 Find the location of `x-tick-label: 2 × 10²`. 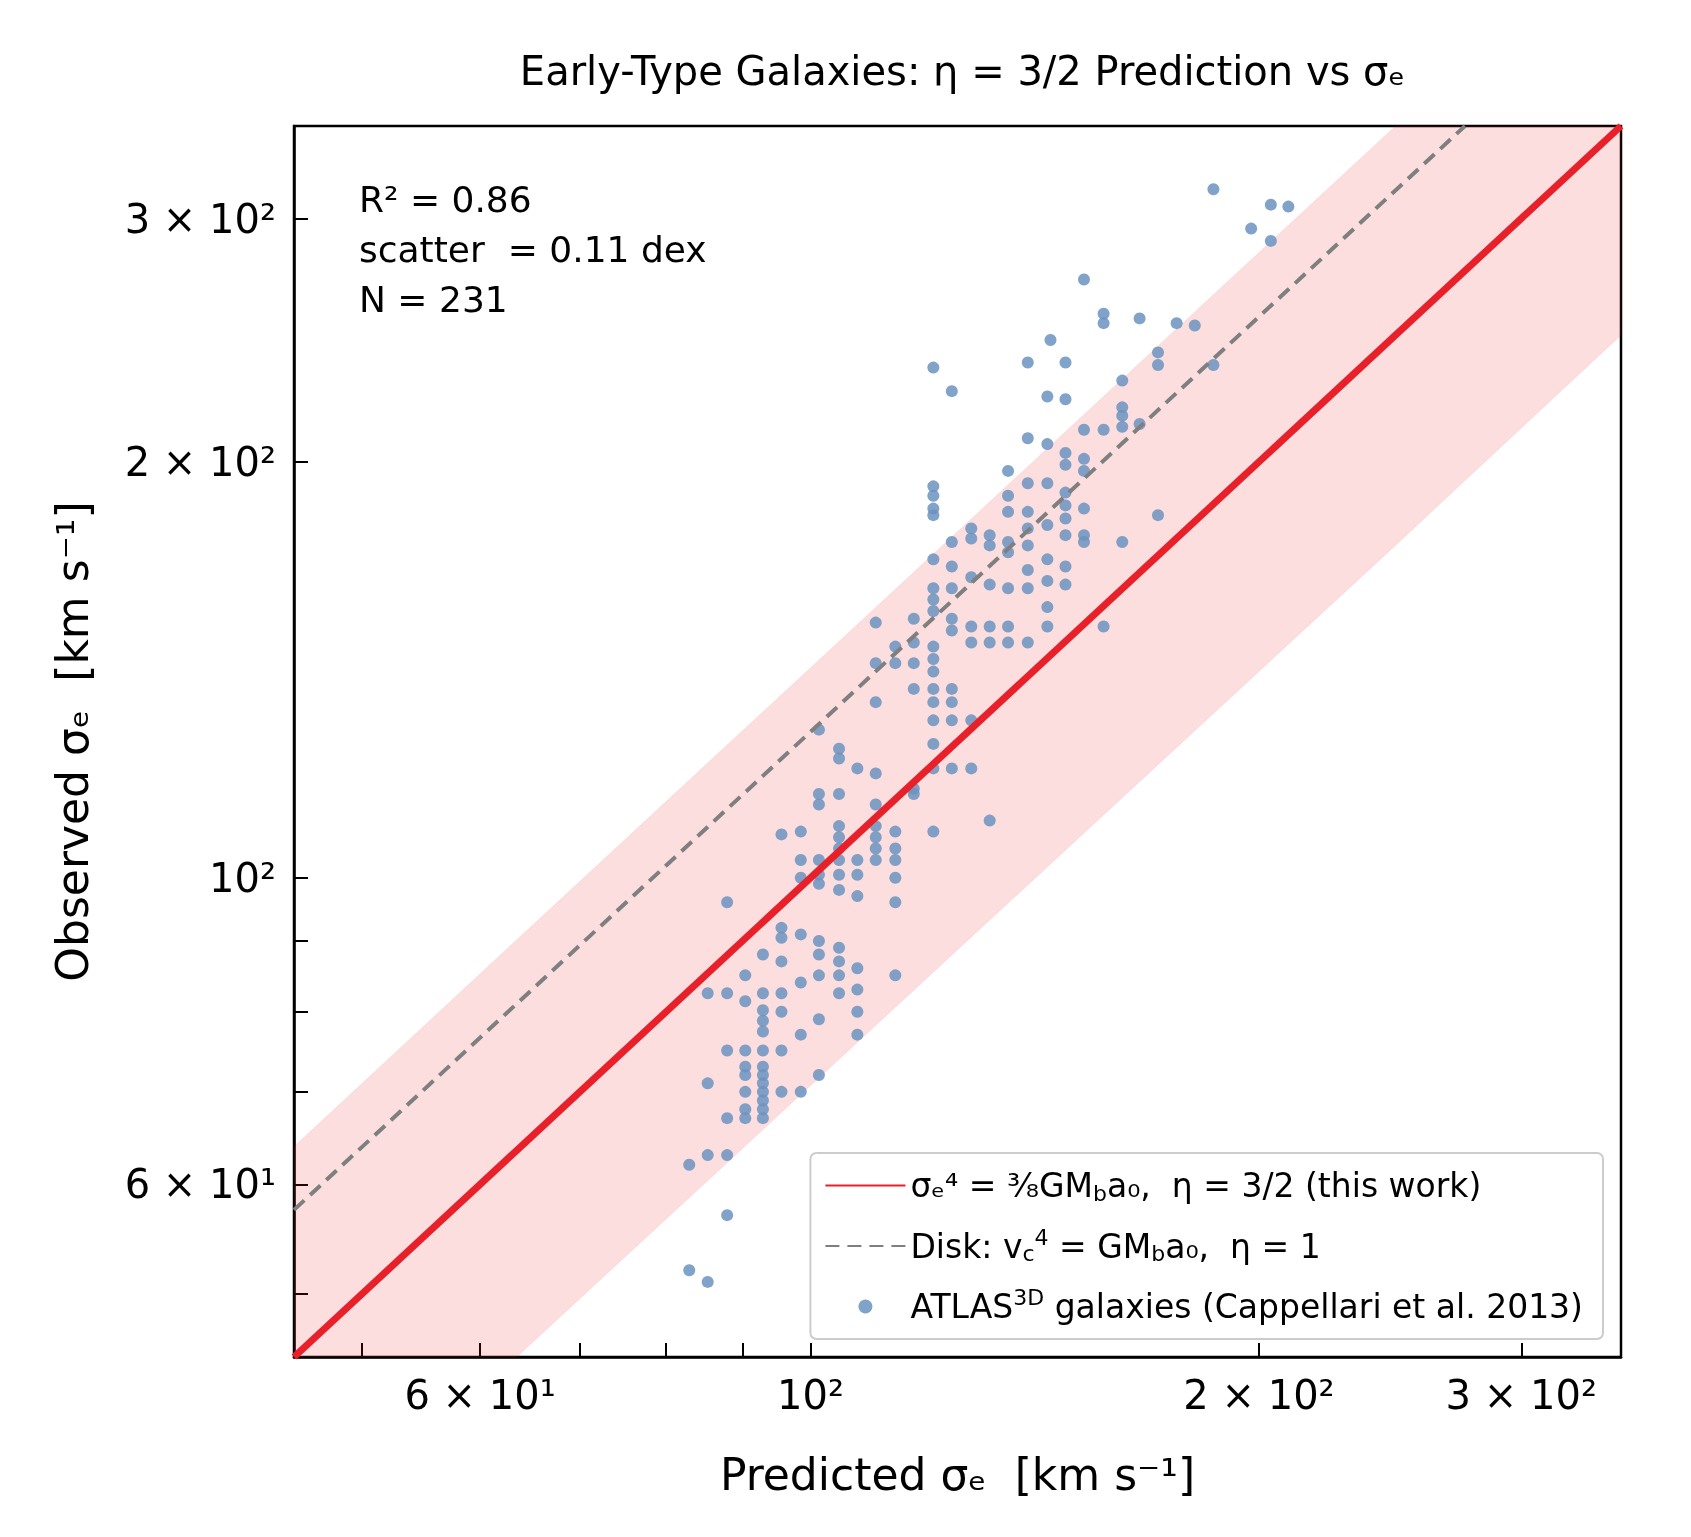

x-tick-label: 2 × 10² is located at coordinates (1259, 1395).